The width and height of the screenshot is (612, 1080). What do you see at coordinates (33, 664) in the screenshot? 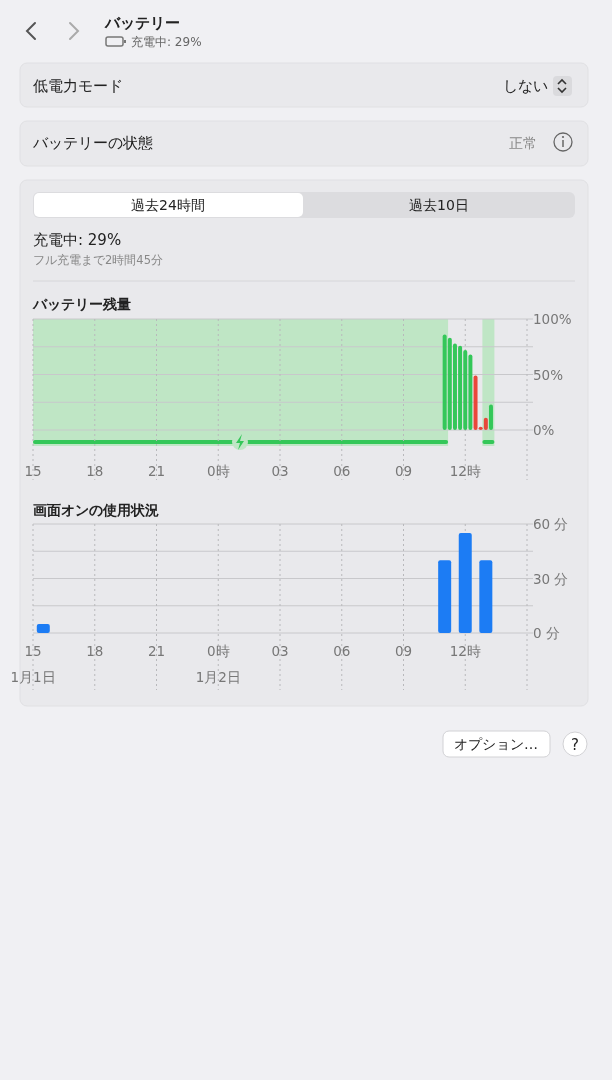
I see `x-tick-label: 15 1月1日` at bounding box center [33, 664].